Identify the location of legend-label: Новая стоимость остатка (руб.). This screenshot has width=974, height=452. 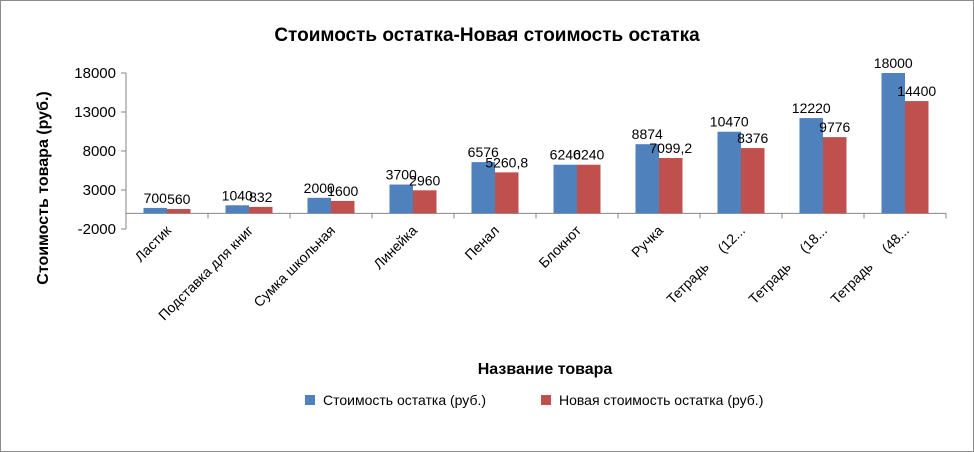
(661, 400).